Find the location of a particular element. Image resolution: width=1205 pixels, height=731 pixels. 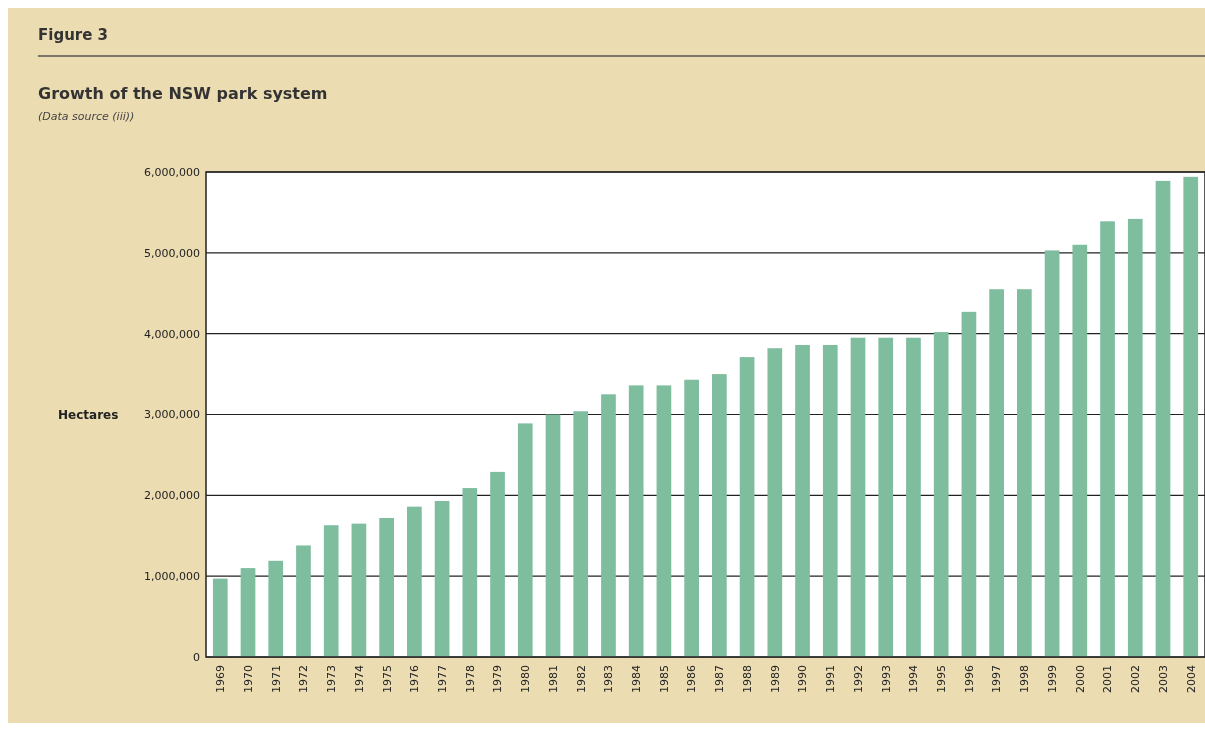

x-tick-label: 1985 is located at coordinates (664, 679).